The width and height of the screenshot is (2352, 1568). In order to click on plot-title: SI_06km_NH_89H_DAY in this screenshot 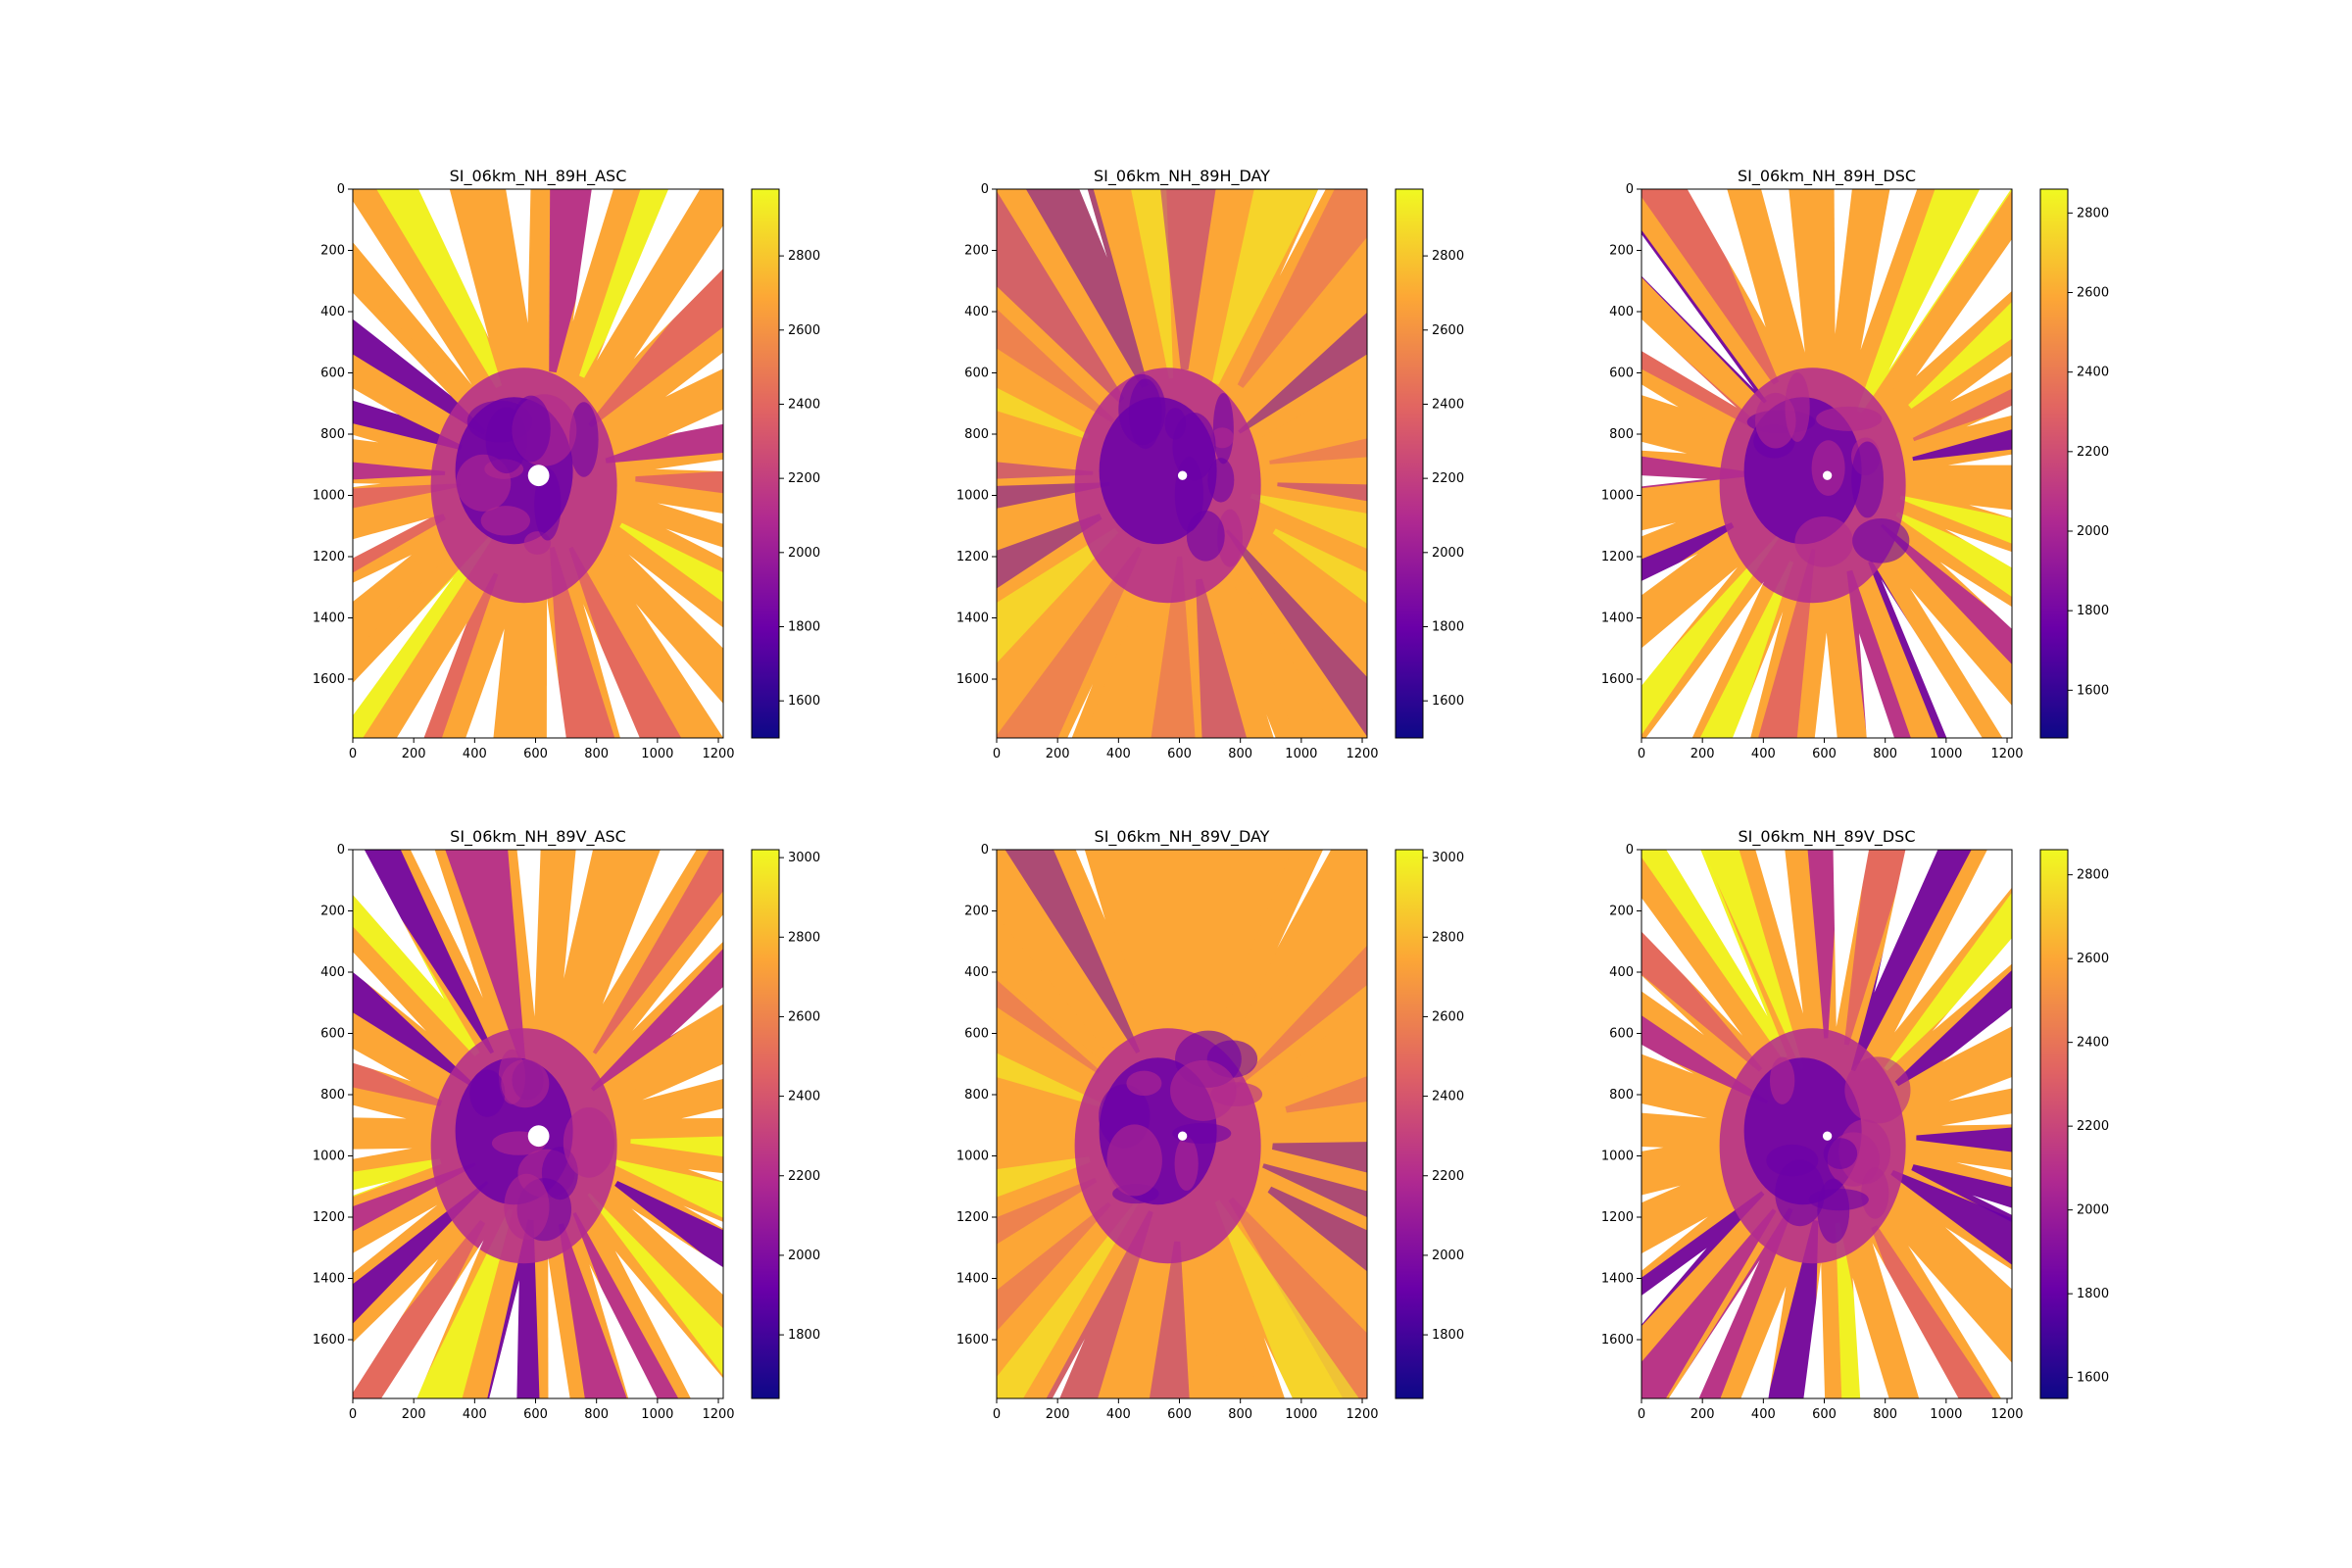, I will do `click(1182, 176)`.